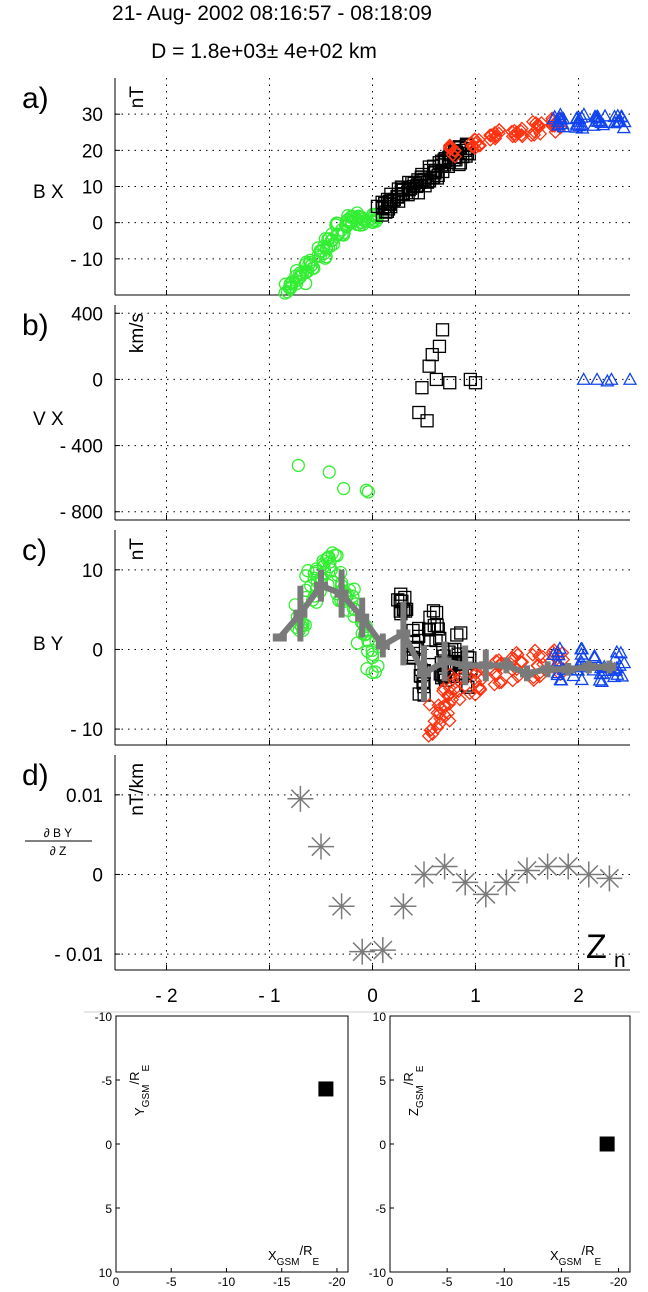  What do you see at coordinates (84, 796) in the screenshot?
I see `y-tick-label: 0.01` at bounding box center [84, 796].